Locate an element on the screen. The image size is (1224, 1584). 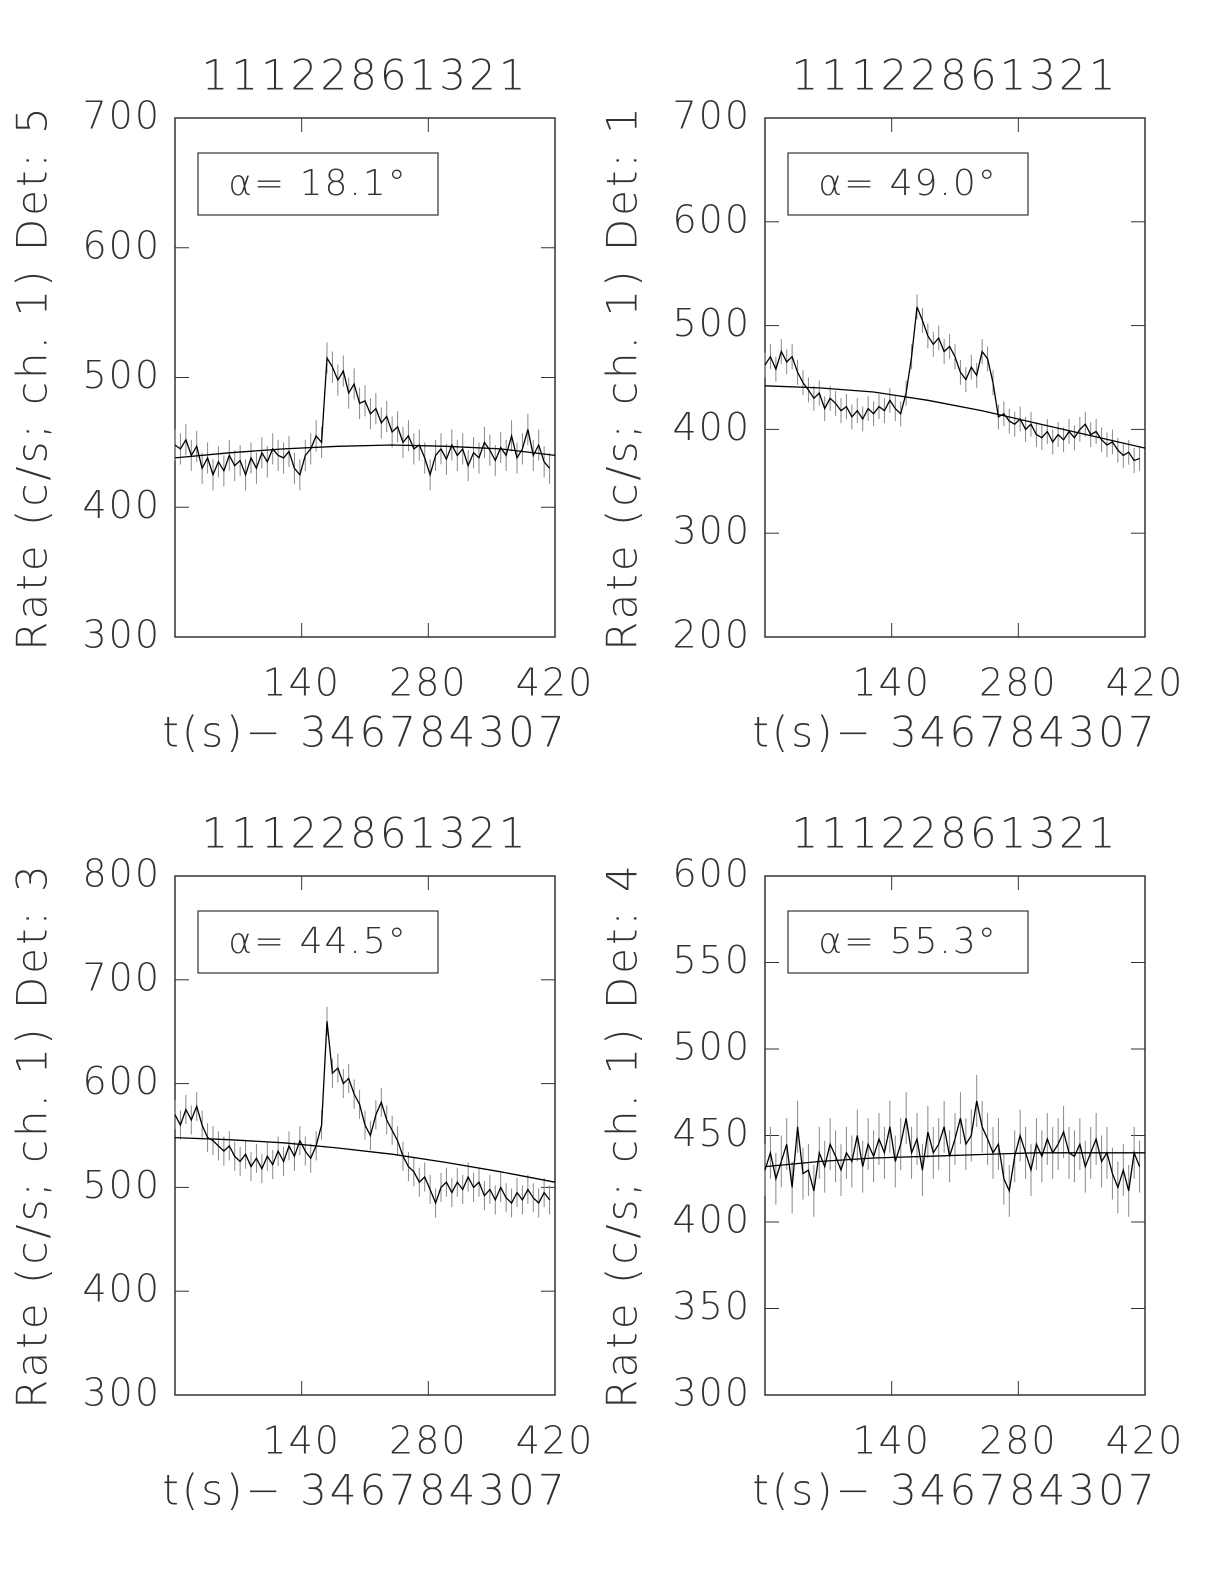
y-tick-label: 200 is located at coordinates (711, 635).